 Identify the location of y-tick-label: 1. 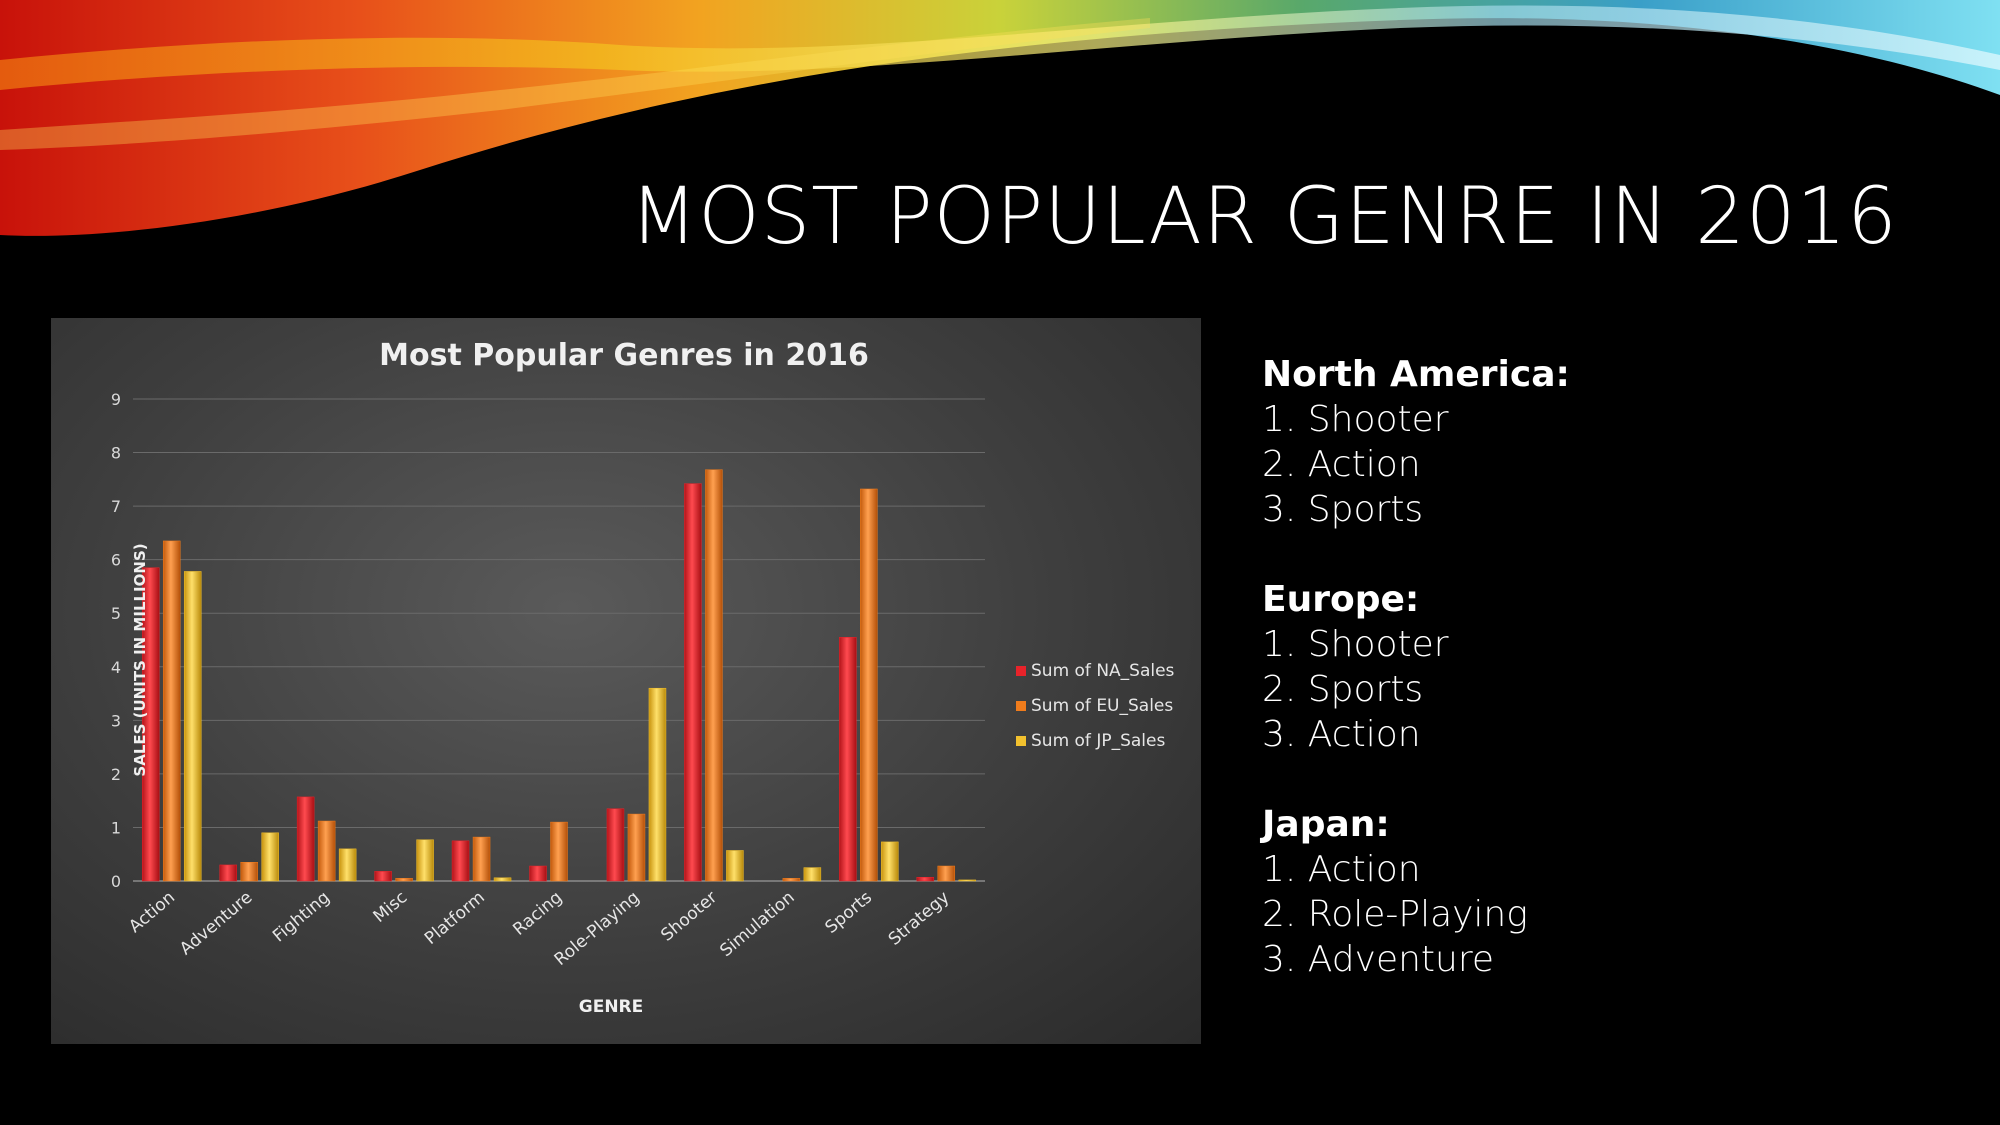
(116, 827).